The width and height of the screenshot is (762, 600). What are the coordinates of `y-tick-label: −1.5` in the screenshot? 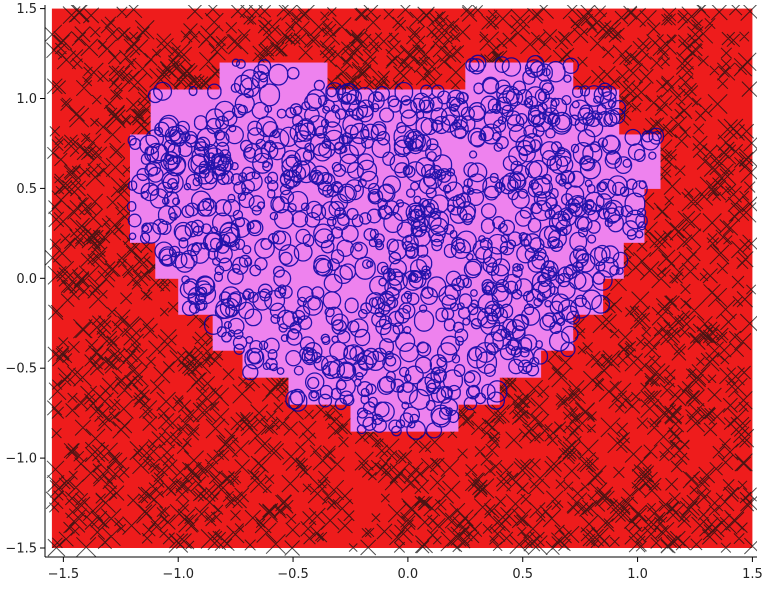 It's located at (21, 549).